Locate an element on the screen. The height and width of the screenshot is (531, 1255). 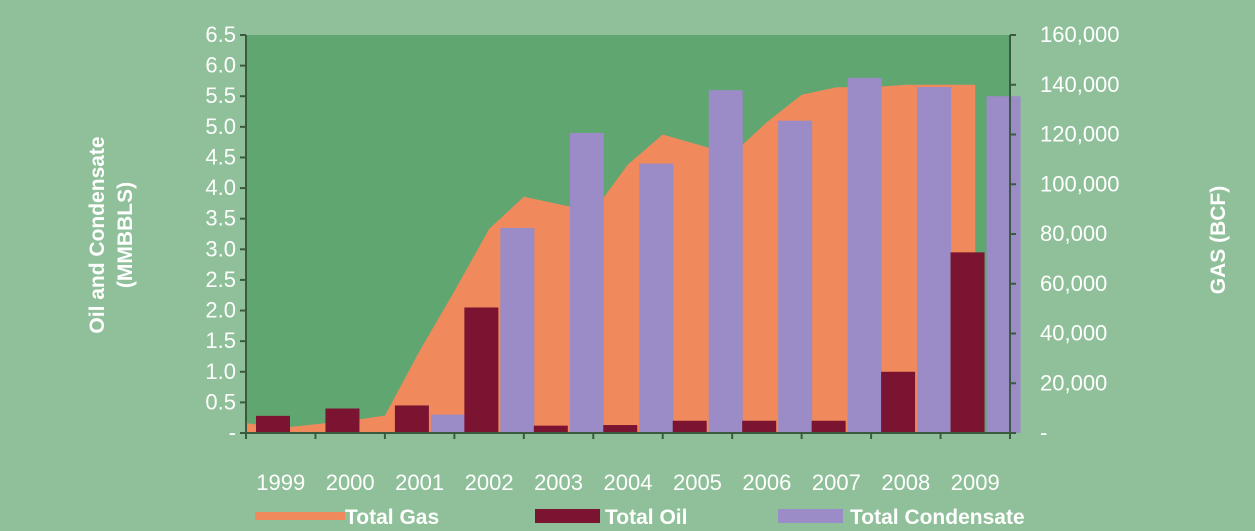
bar-total-condensate-2003 is located at coordinates (586, 282).